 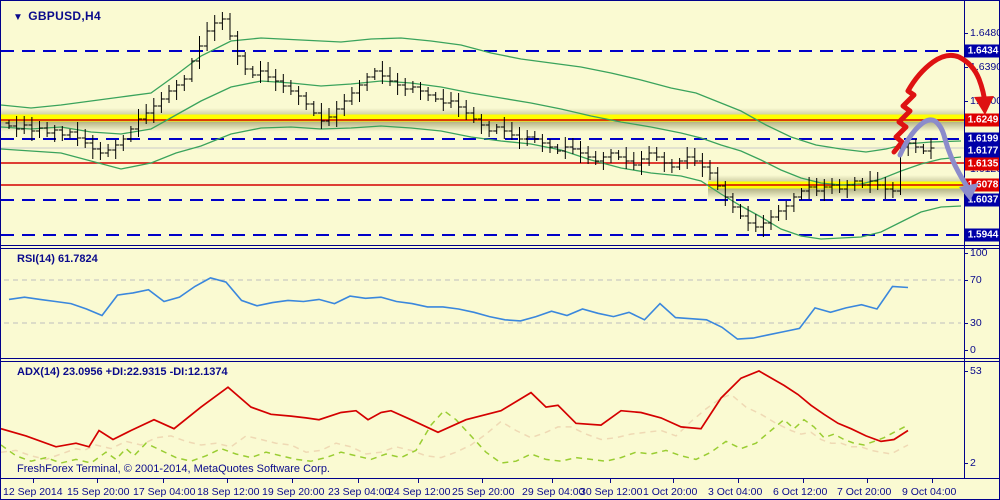 What do you see at coordinates (670, 492) in the screenshot?
I see `time-axis-label: 1 Oct 20:00` at bounding box center [670, 492].